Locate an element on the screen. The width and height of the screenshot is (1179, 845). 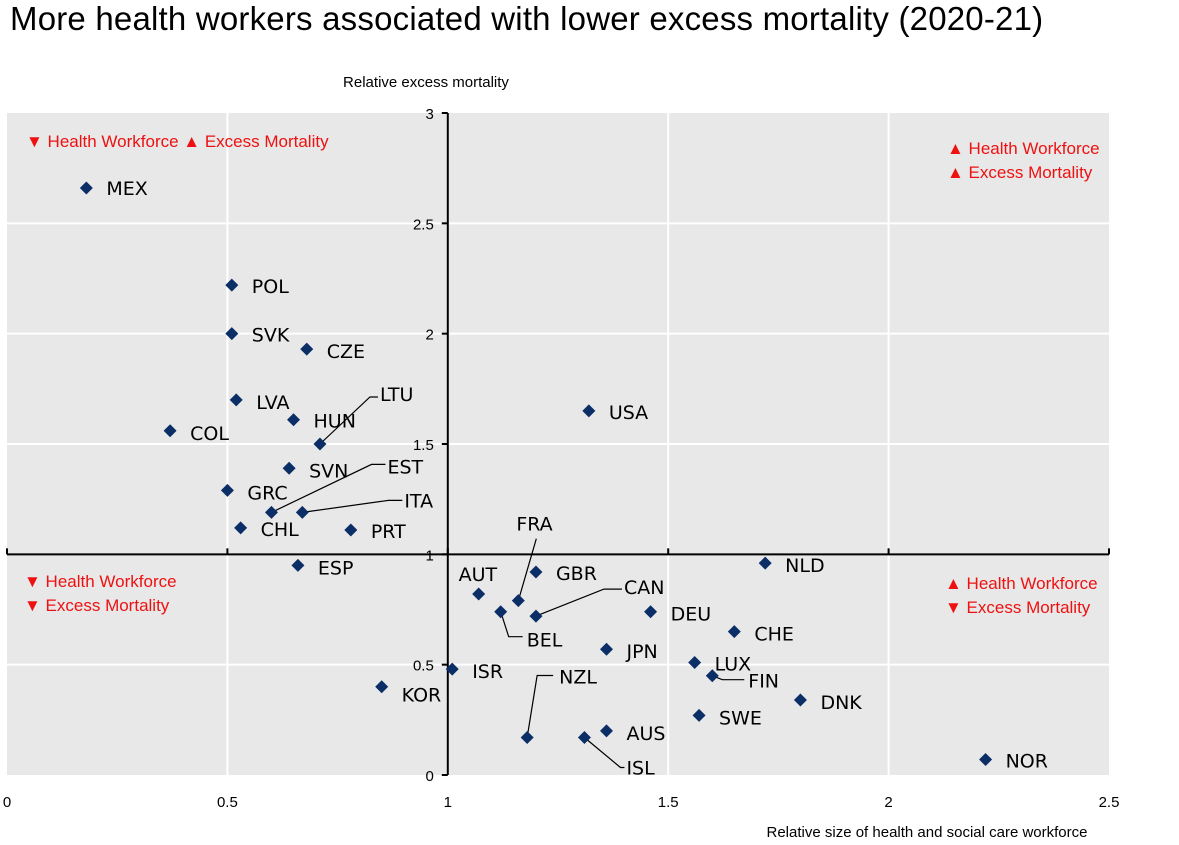
point-aut is located at coordinates (479, 594).